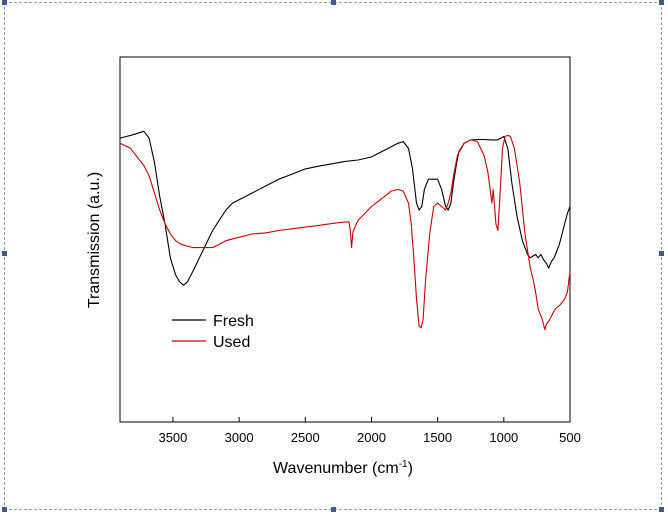 This screenshot has height=515, width=668. Describe the element at coordinates (661, 509) in the screenshot. I see `resize-handle-bottom-right` at that location.